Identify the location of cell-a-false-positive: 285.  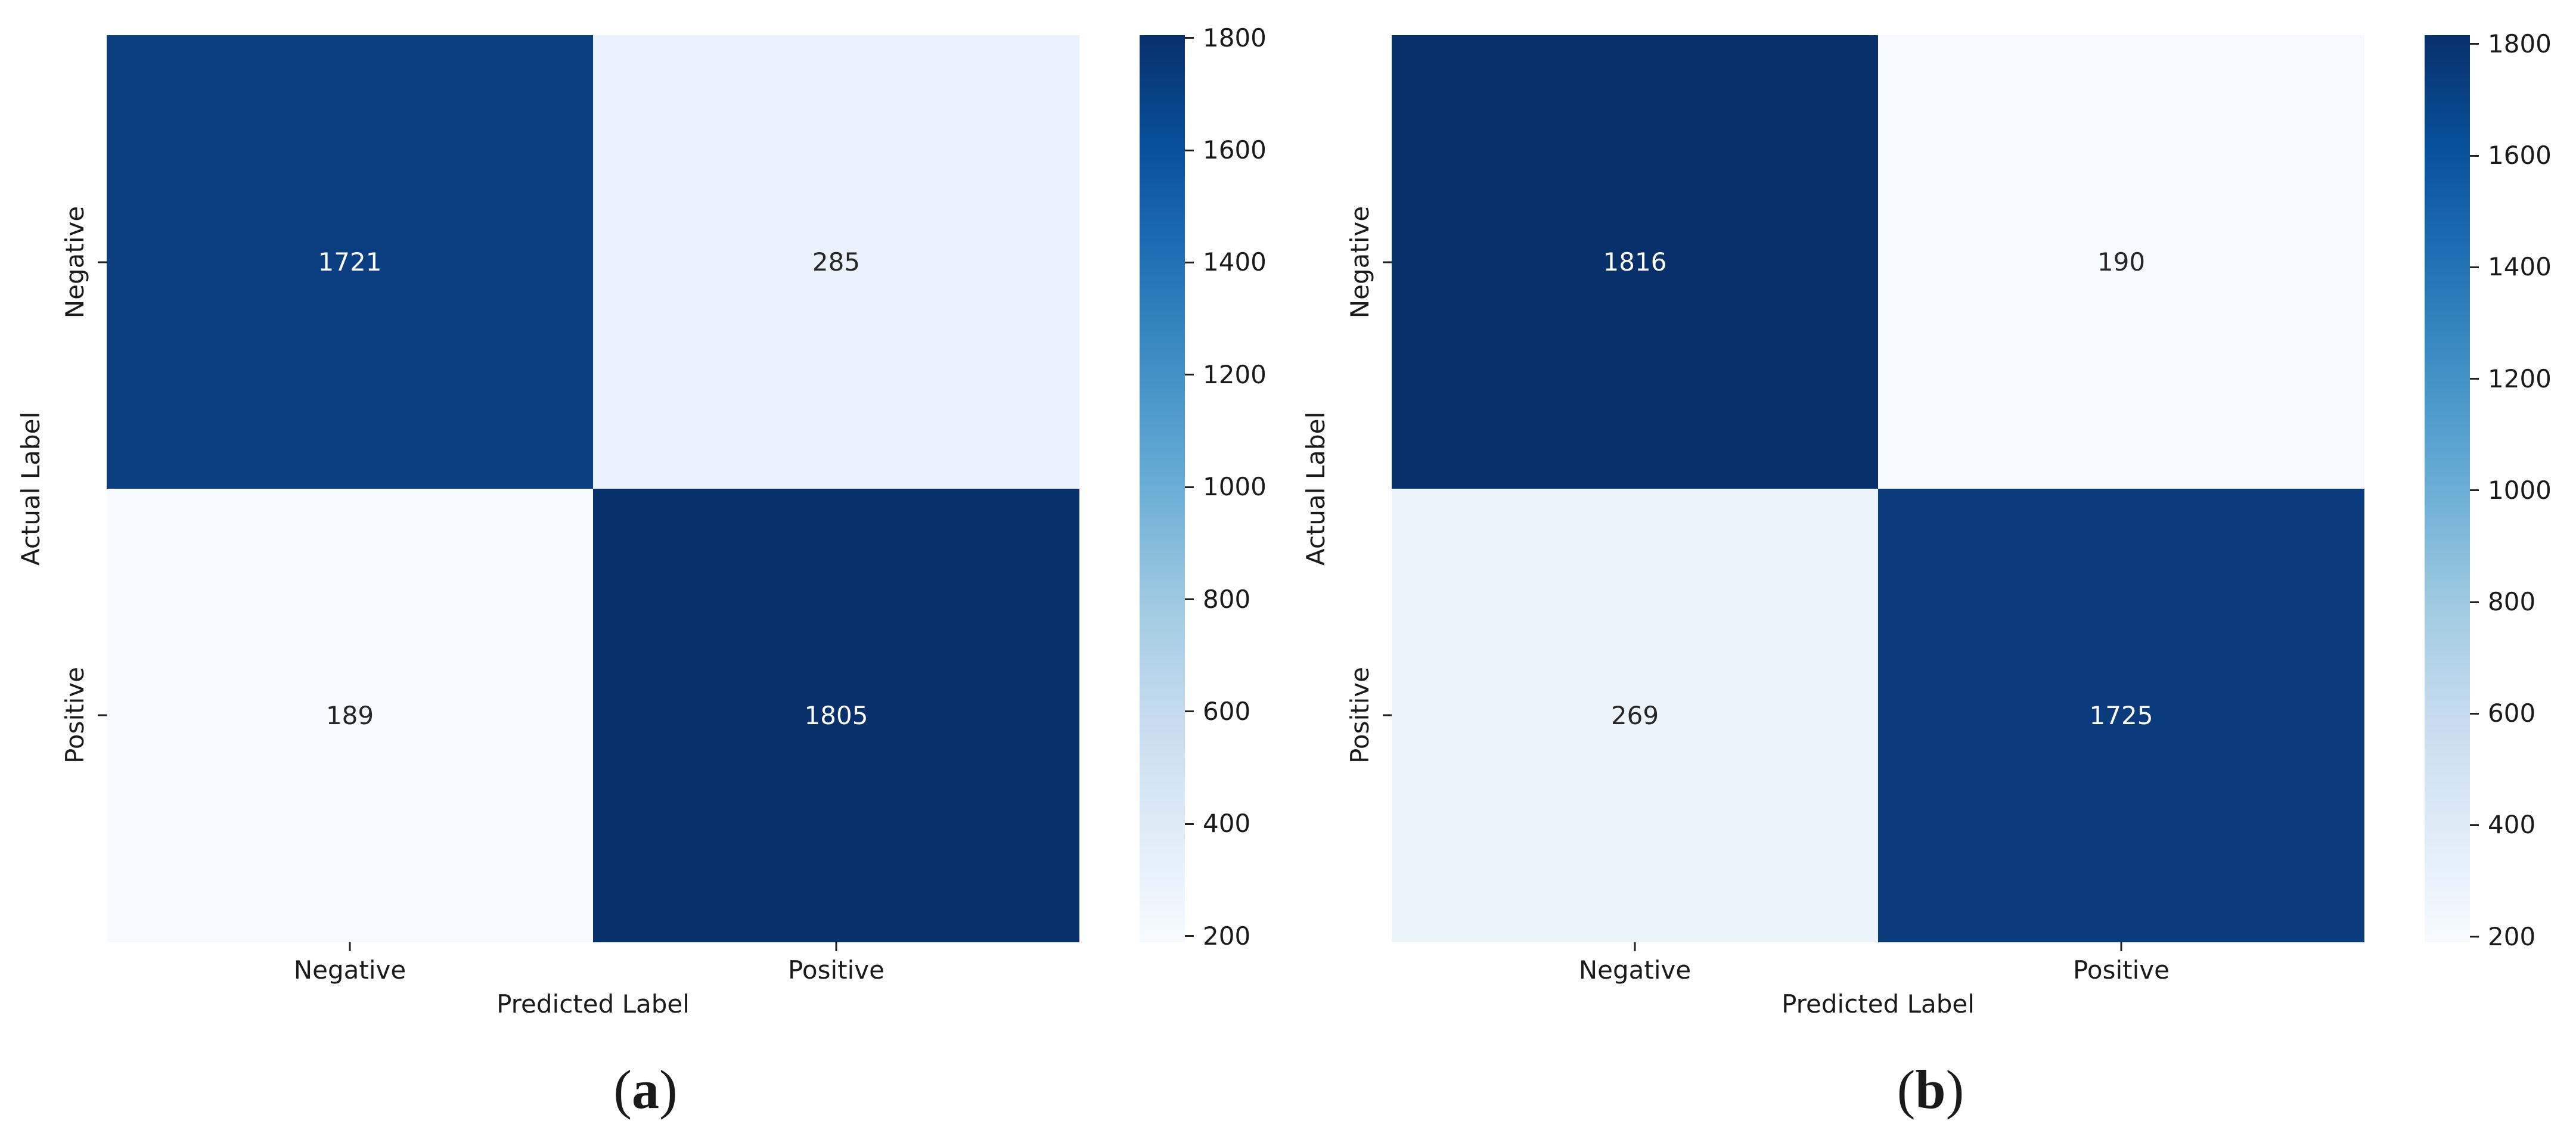
(836, 262).